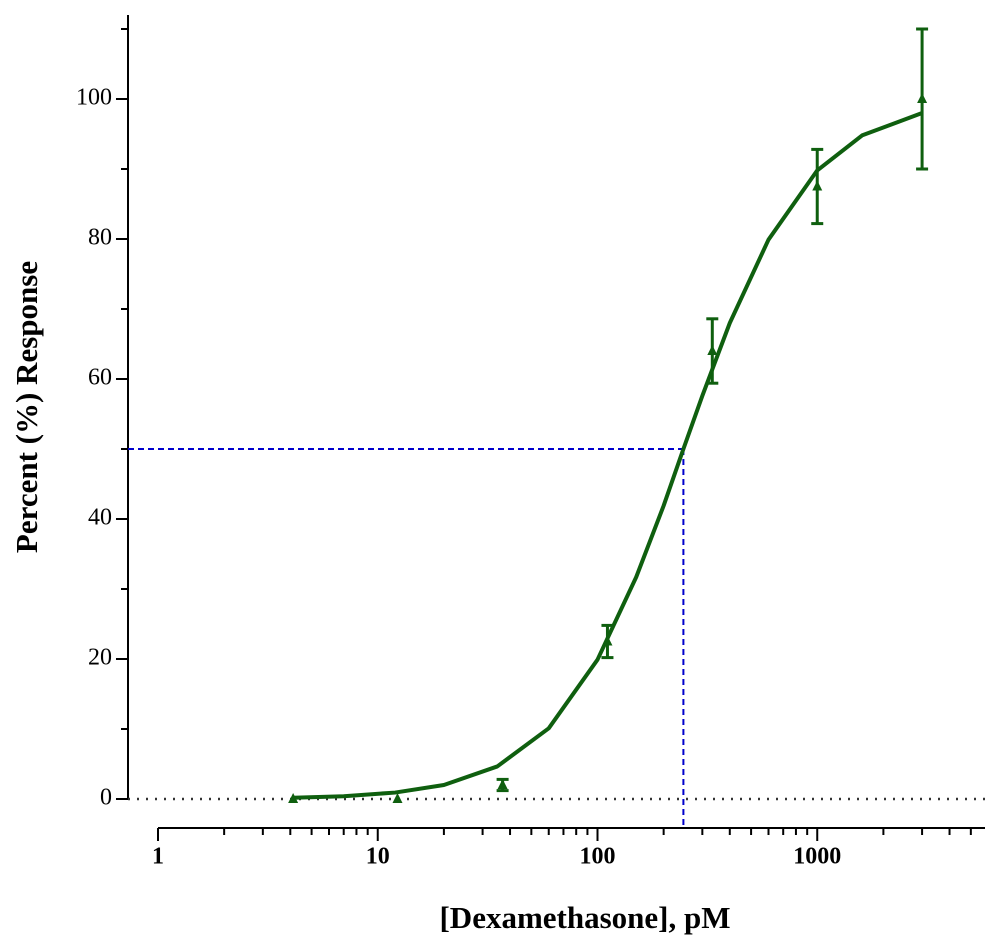  Describe the element at coordinates (26, 407) in the screenshot. I see `y-axis-title: Percent (%) Response` at that location.